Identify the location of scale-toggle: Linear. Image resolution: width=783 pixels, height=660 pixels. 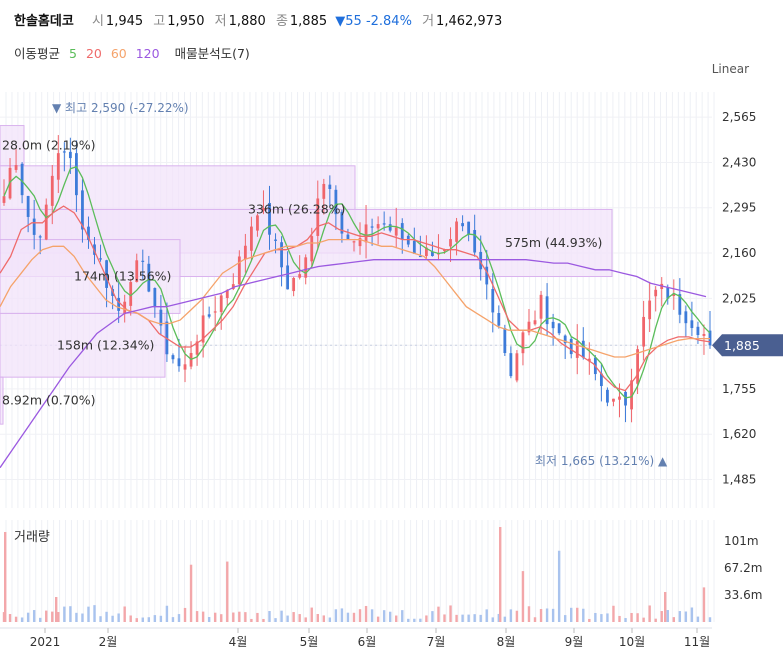
(730, 69).